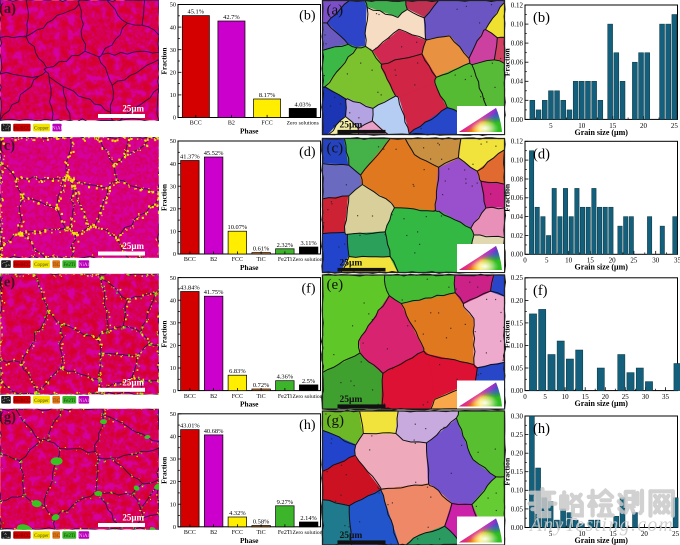 The height and width of the screenshot is (545, 680). I want to click on svg-text: 3.11%, so click(308, 243).